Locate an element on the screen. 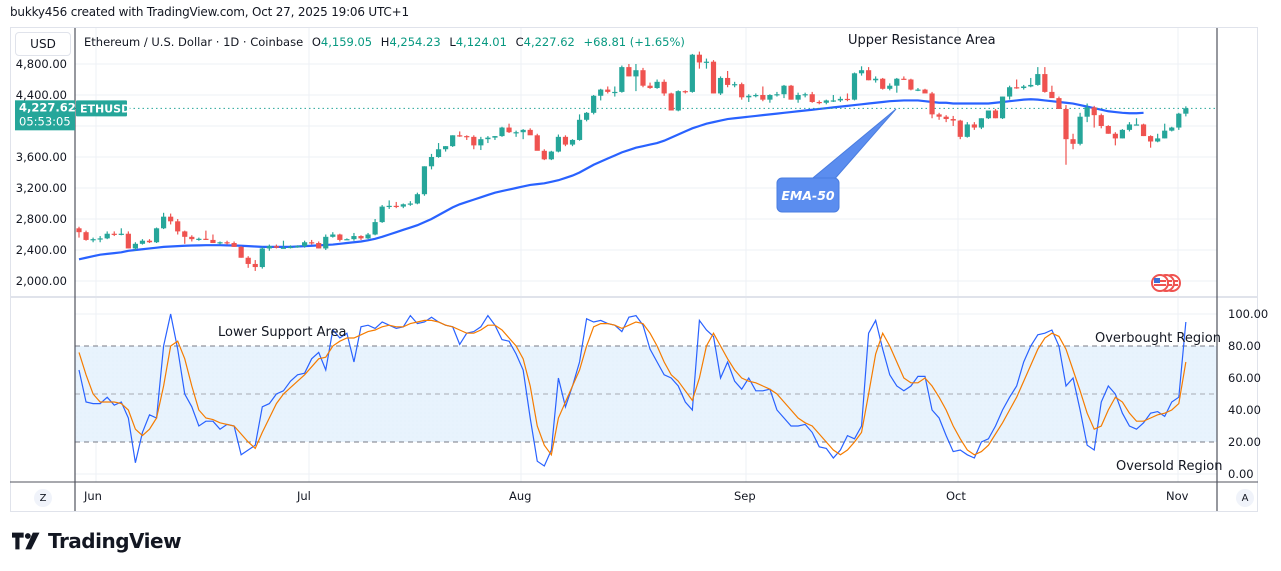 Image resolution: width=1281 pixels, height=571 pixels. price-tick: 4,800.00 is located at coordinates (41, 64).